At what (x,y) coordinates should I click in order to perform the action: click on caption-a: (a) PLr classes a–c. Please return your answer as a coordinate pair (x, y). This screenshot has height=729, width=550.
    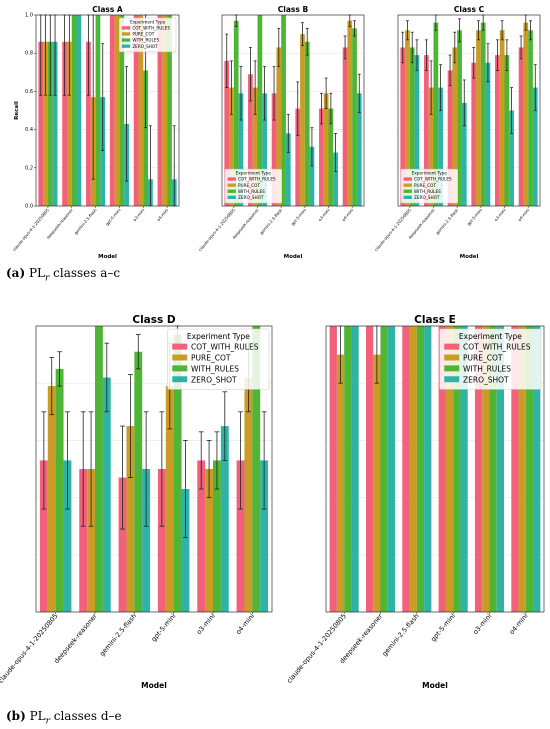
    Looking at the image, I should click on (63, 274).